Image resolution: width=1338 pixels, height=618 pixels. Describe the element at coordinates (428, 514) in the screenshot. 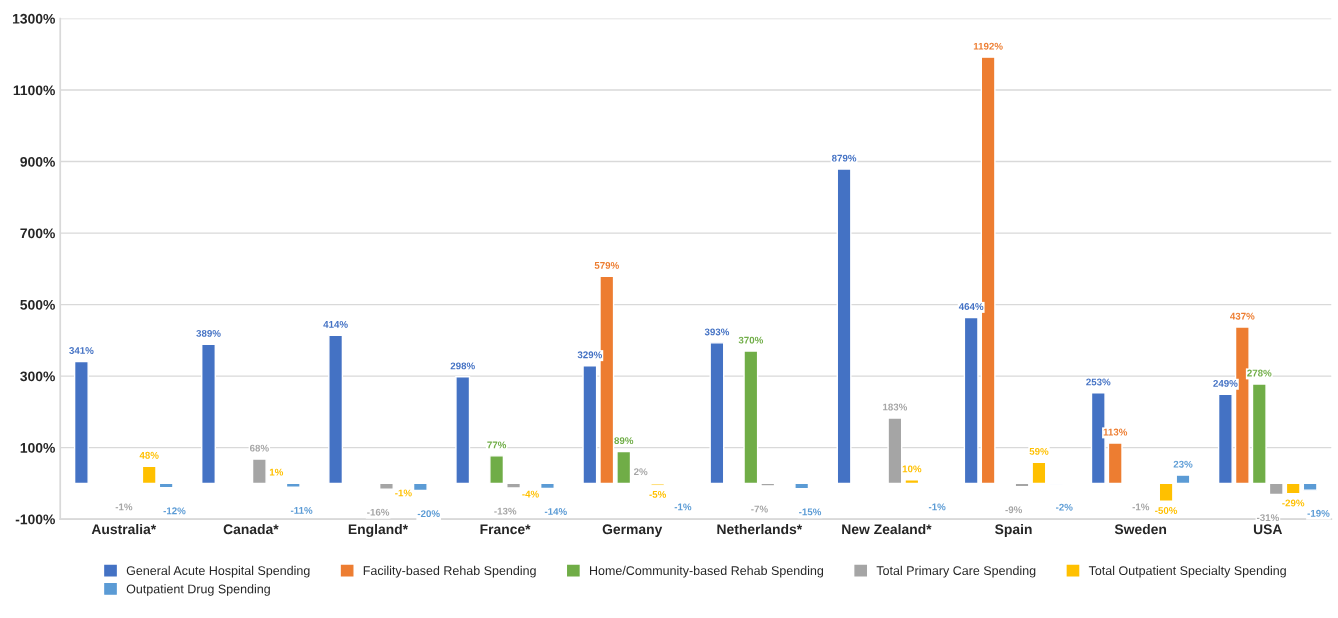

I see `data-label: -20%` at that location.